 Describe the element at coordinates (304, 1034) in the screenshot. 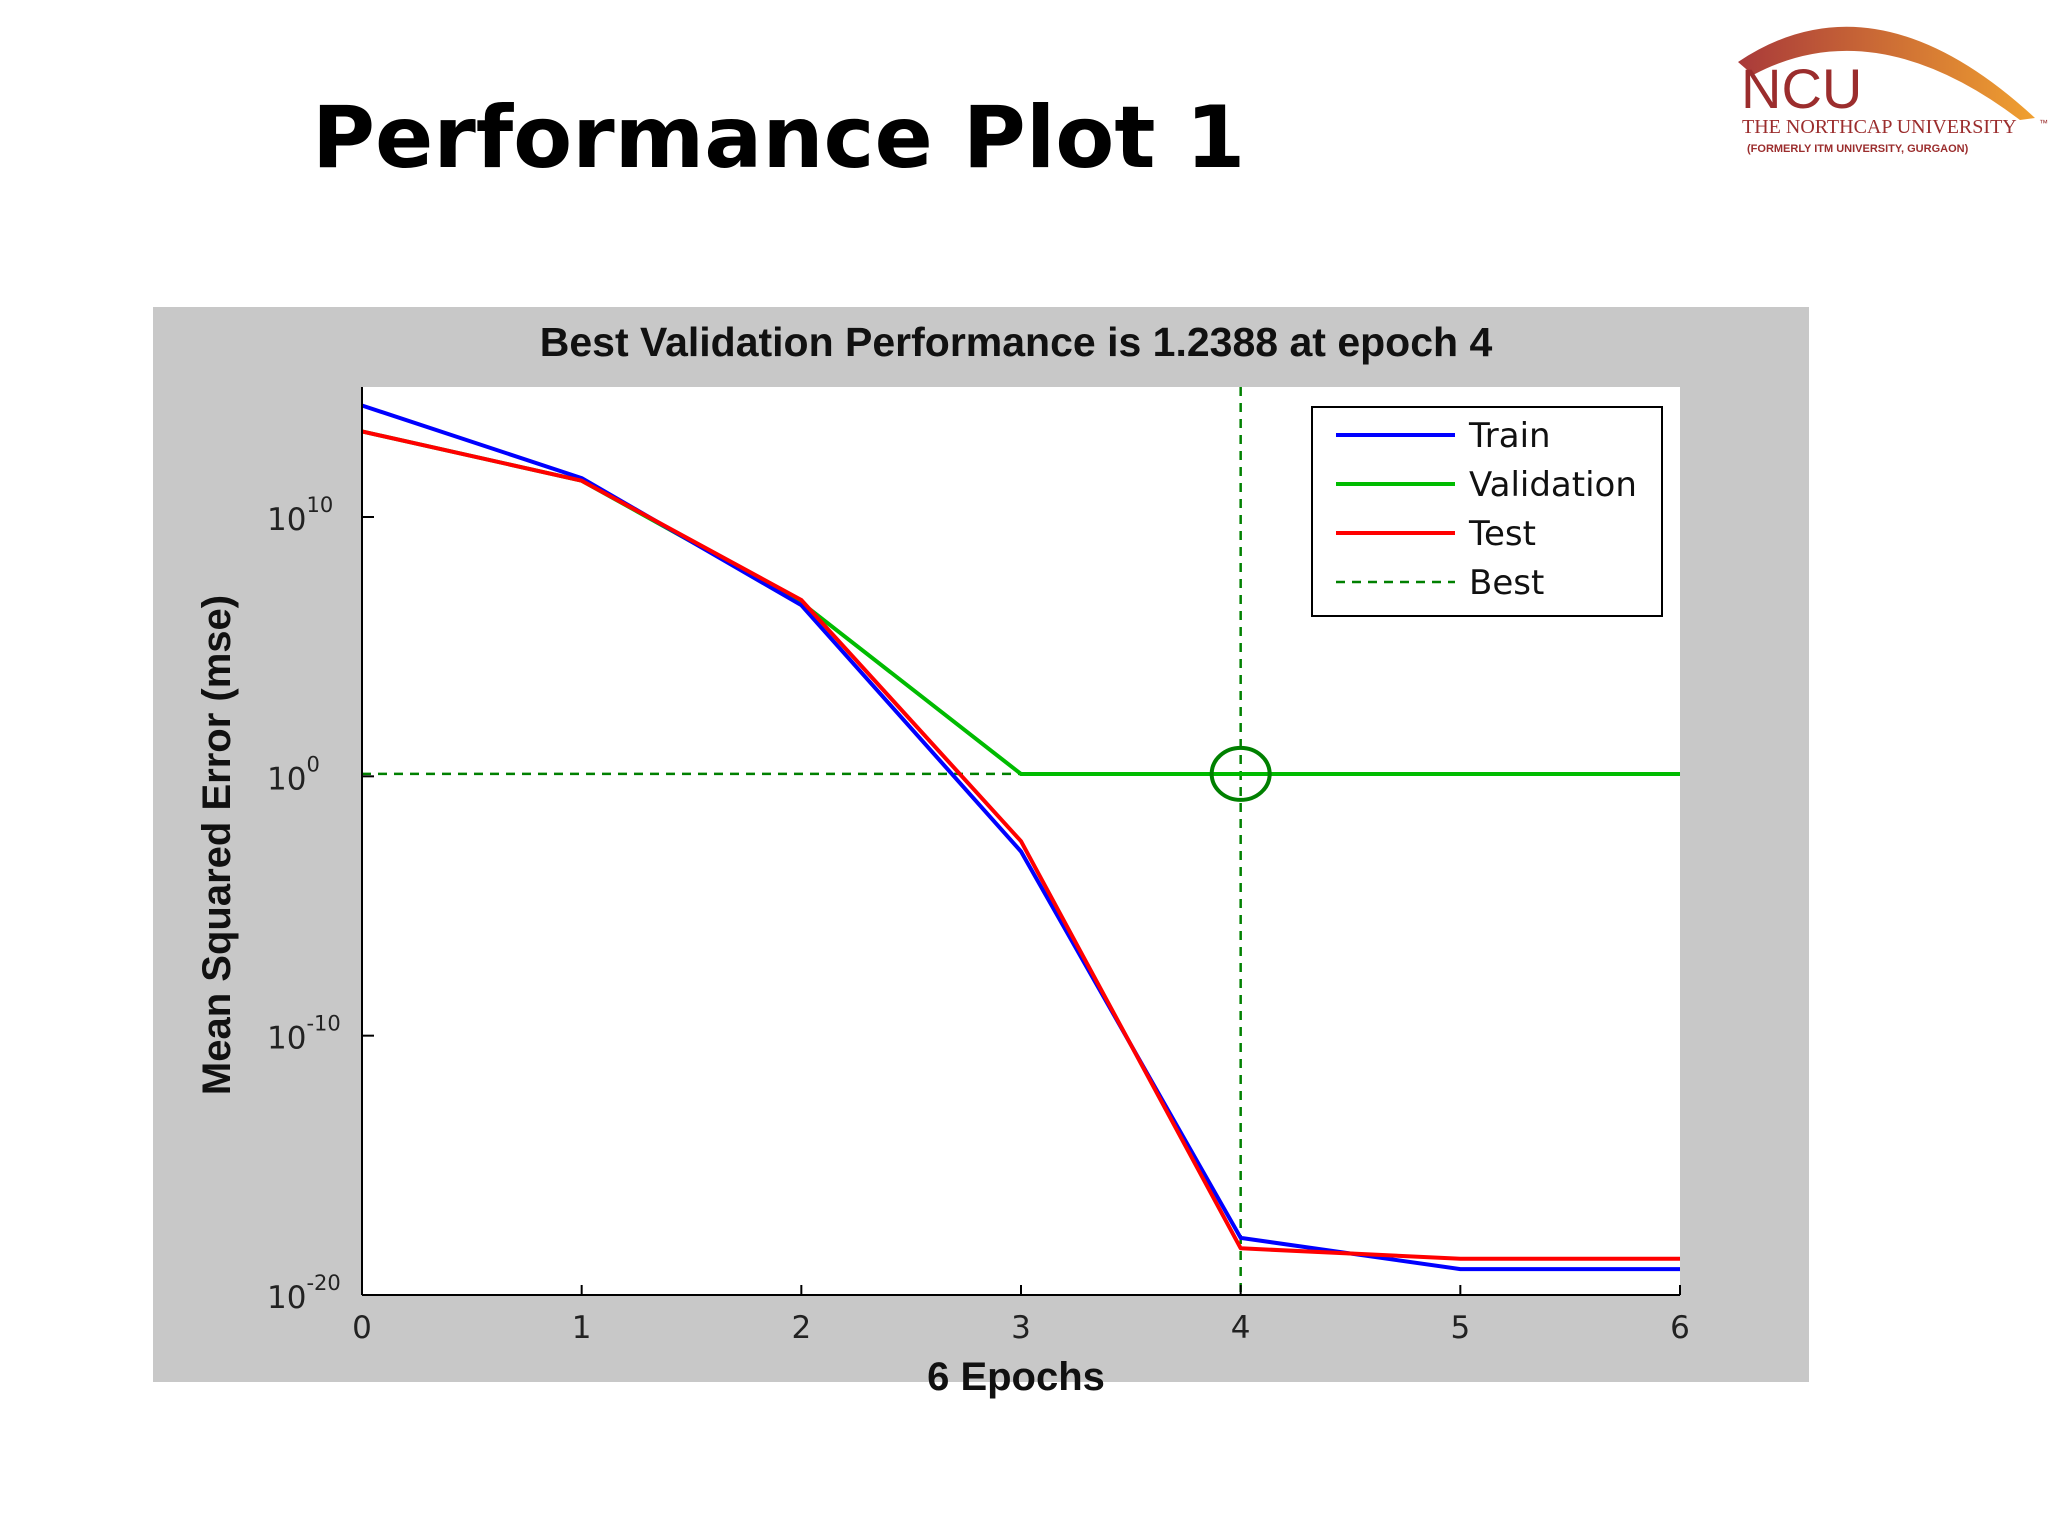

I see `y-tick-label: 10-10` at that location.